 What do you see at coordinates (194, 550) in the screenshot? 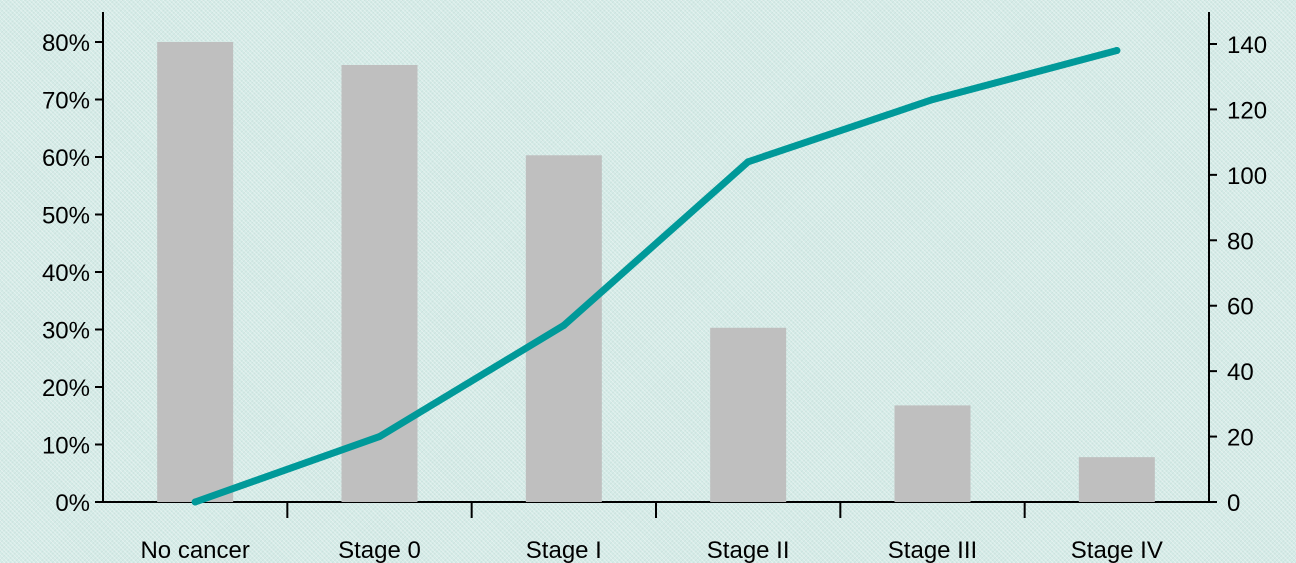
I see `x-category-label: No cancer` at bounding box center [194, 550].